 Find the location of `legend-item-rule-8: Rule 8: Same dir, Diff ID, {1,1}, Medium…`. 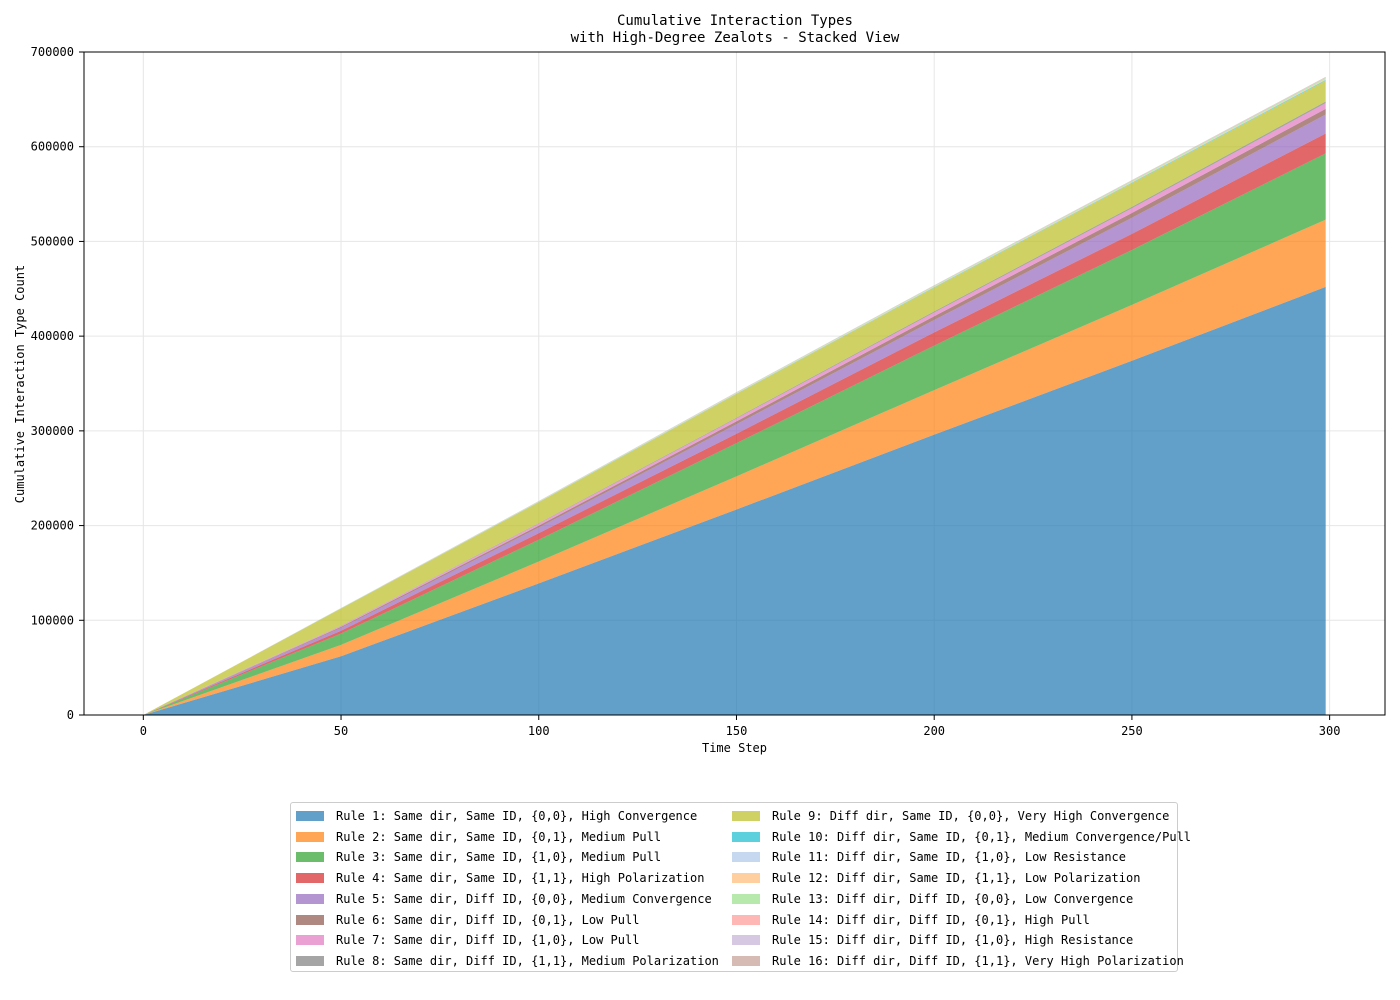

legend-item-rule-8: Rule 8: Same dir, Diff ID, {1,1}, Medium… is located at coordinates (507, 961).